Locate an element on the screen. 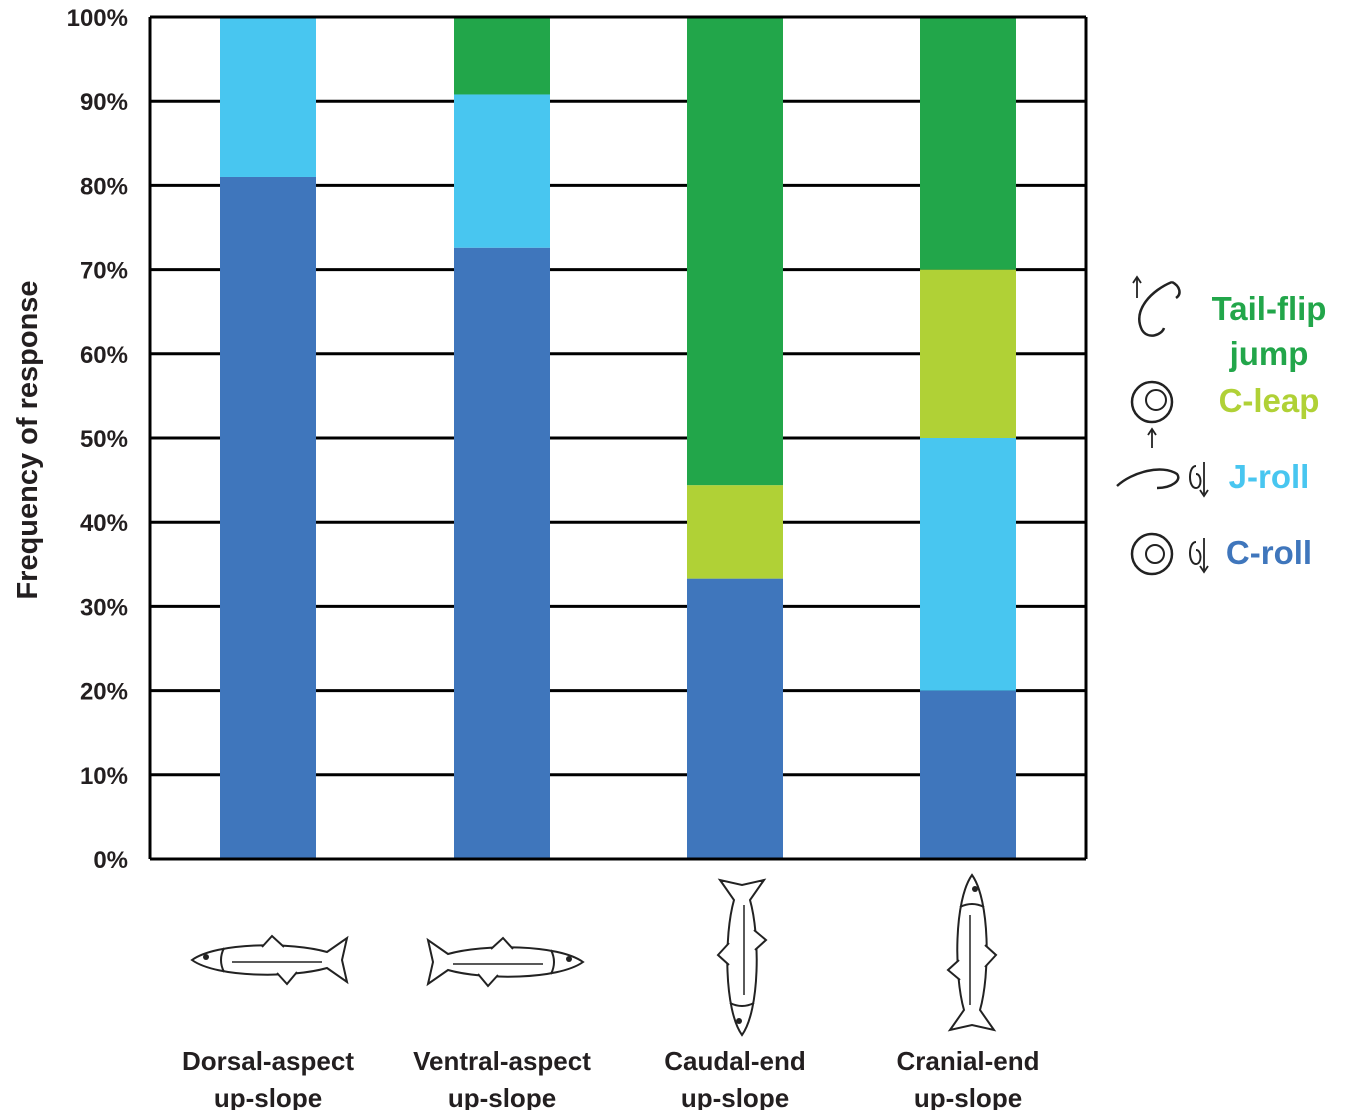 This screenshot has width=1347, height=1110. y-tick-label: 40% is located at coordinates (104, 523).